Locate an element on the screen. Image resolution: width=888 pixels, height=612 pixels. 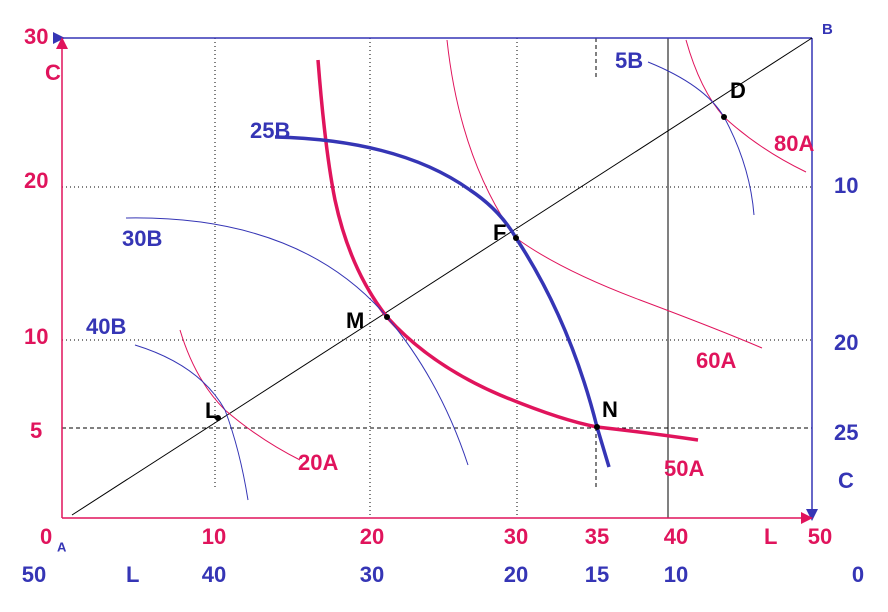
tick-label: 5 is located at coordinates (36, 430).